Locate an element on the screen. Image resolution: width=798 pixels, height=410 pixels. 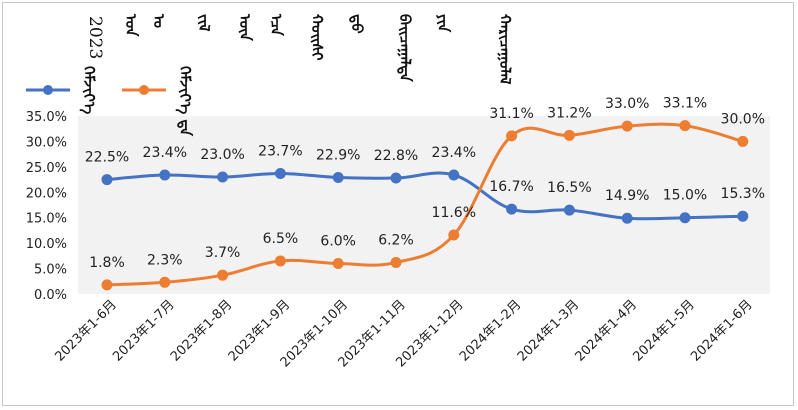
y-tick-label: 10.0% is located at coordinates (46, 244).